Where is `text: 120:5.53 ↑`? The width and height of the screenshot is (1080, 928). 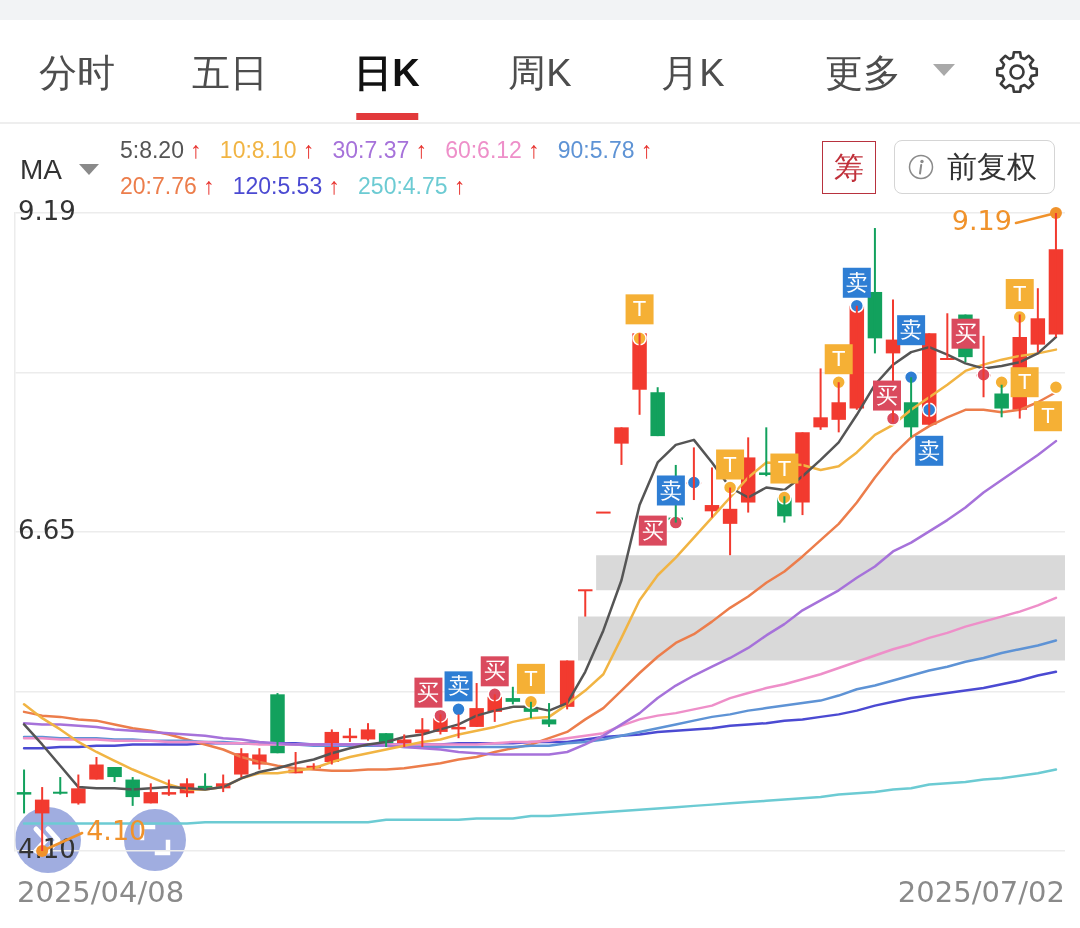
text: 120:5.53 ↑ is located at coordinates (286, 186).